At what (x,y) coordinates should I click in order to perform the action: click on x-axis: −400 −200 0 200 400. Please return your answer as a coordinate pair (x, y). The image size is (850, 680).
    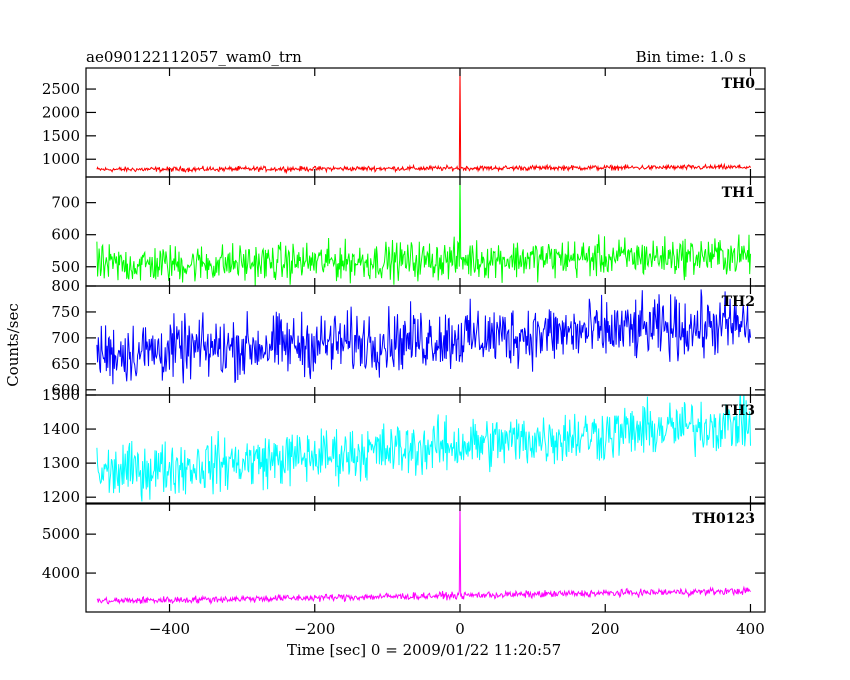
    Looking at the image, I should click on (457, 629).